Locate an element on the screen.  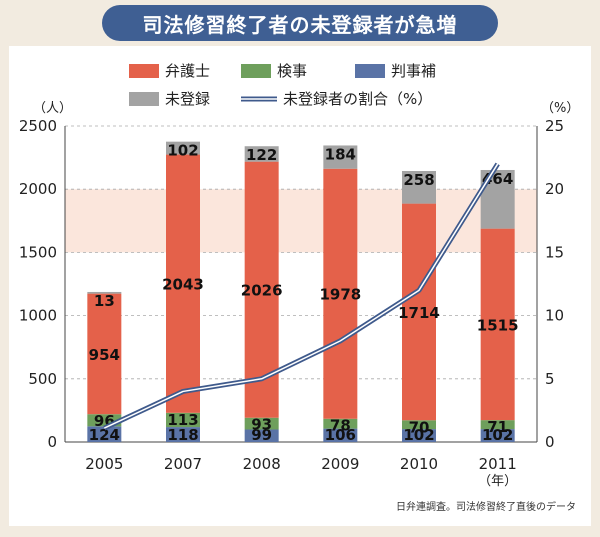
data-label: 118 is located at coordinates (182, 435).